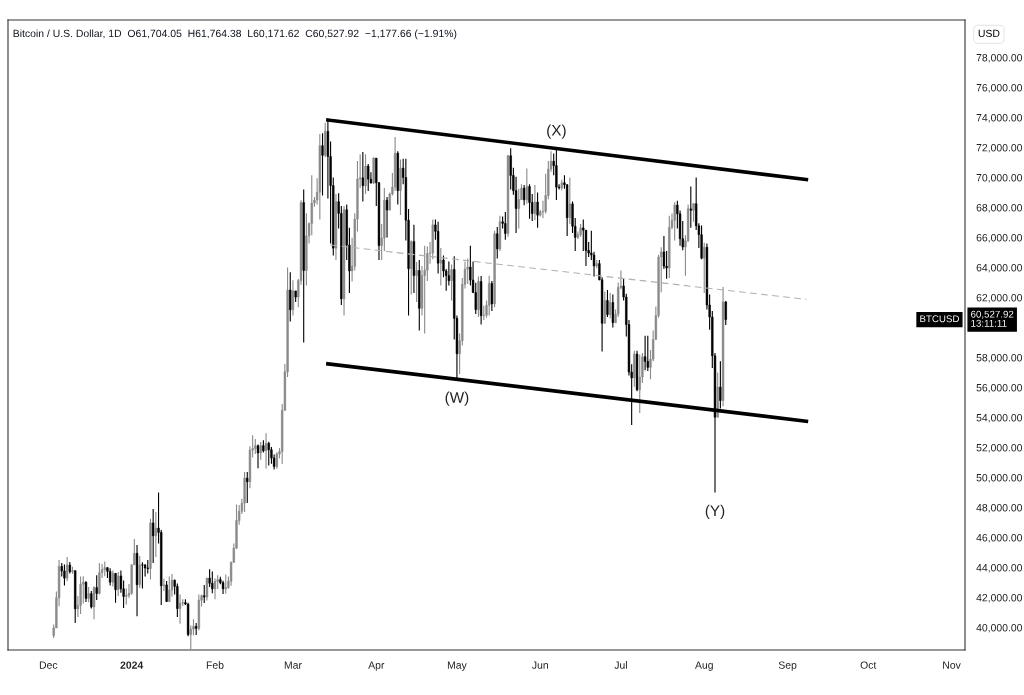 The width and height of the screenshot is (1024, 695). What do you see at coordinates (48, 665) in the screenshot?
I see `x-tick-label: Dec` at bounding box center [48, 665].